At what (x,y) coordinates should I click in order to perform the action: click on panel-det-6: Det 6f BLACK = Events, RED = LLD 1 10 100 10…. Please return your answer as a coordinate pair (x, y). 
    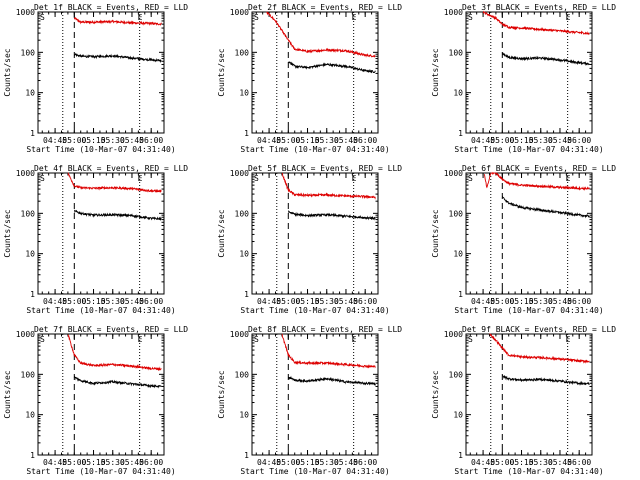
    Looking at the image, I should click on (523, 239).